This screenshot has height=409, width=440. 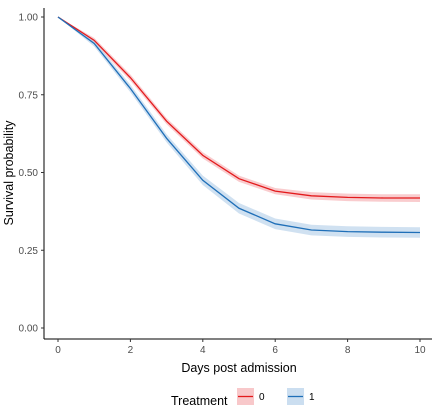 What do you see at coordinates (29, 173) in the screenshot?
I see `y-tick-label: 0.50` at bounding box center [29, 173].